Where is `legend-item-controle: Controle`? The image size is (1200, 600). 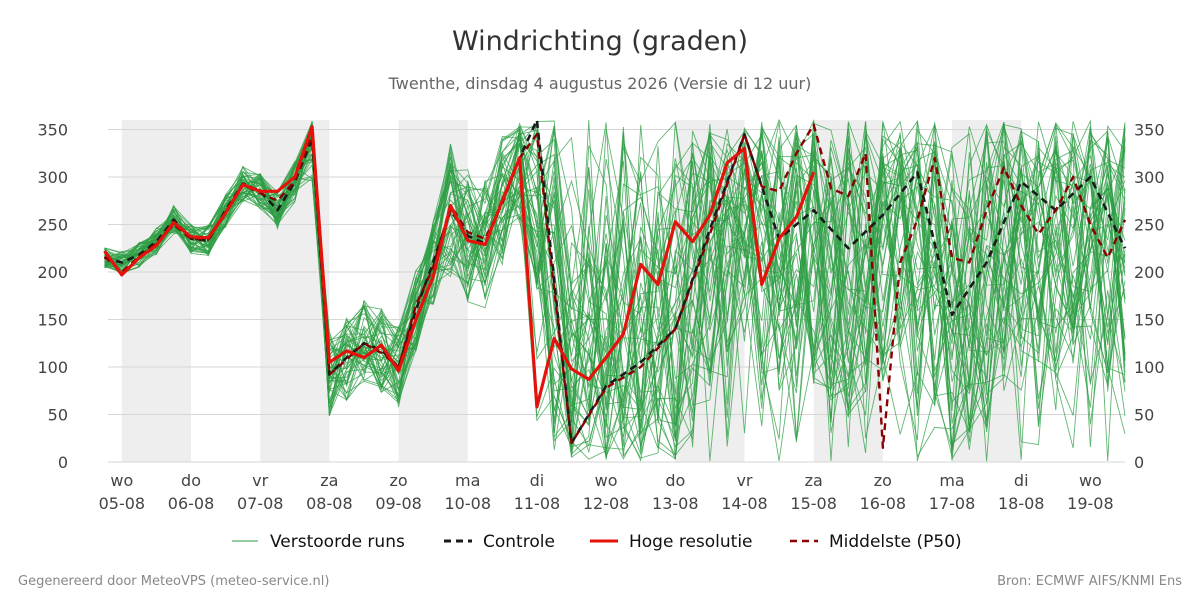
legend-item-controle: Controle is located at coordinates (499, 542).